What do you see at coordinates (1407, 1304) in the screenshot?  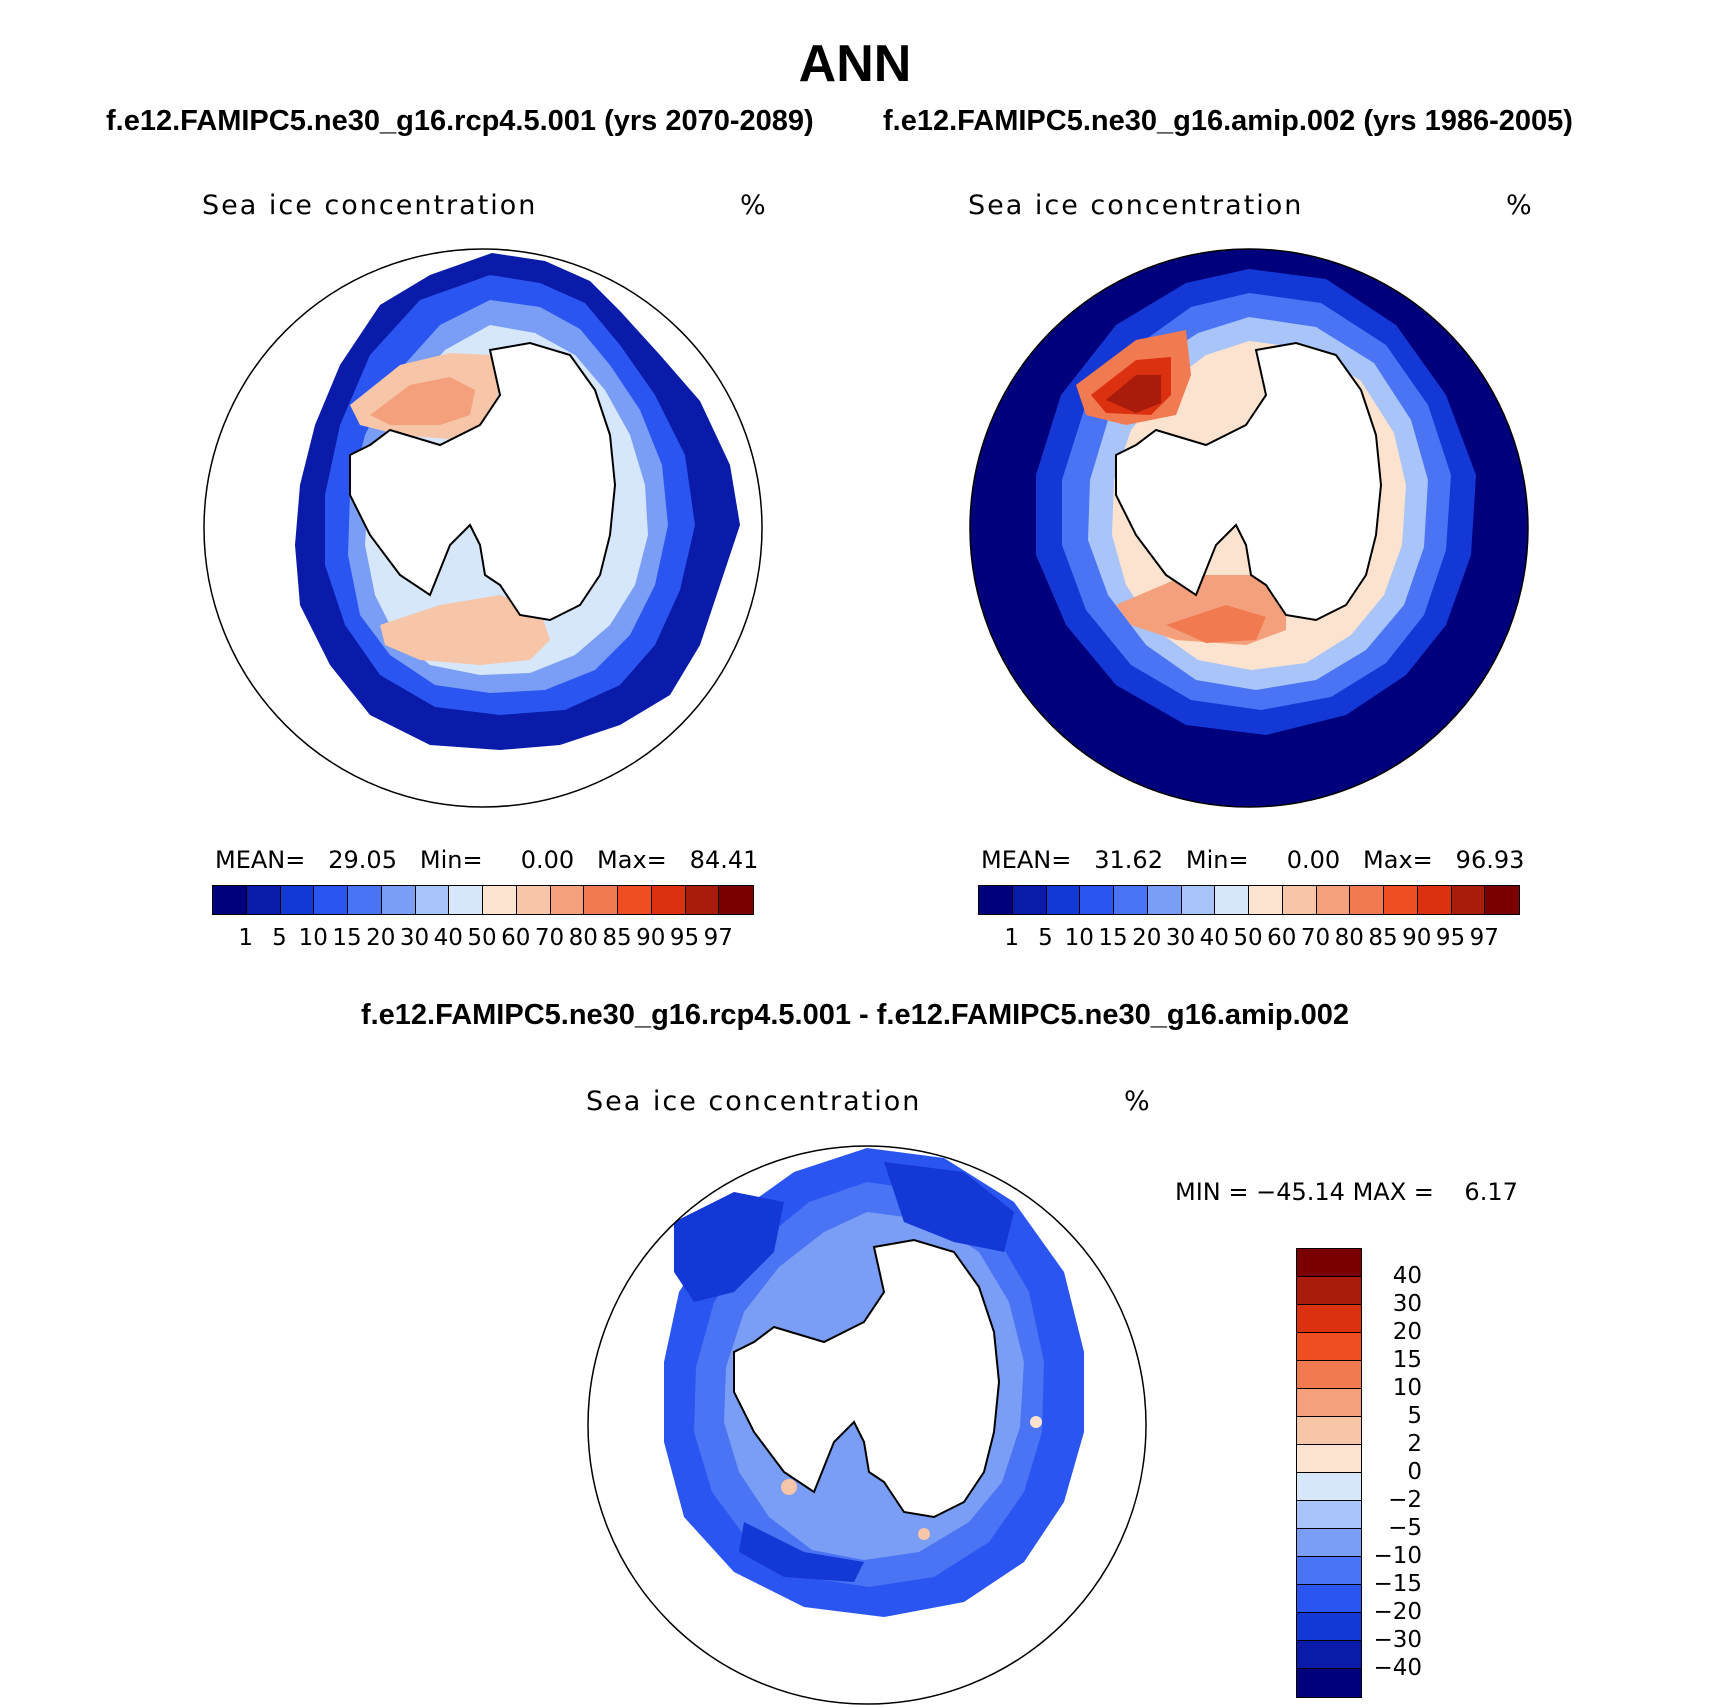 I see `diff-colorbar-tick-label: 30` at bounding box center [1407, 1304].